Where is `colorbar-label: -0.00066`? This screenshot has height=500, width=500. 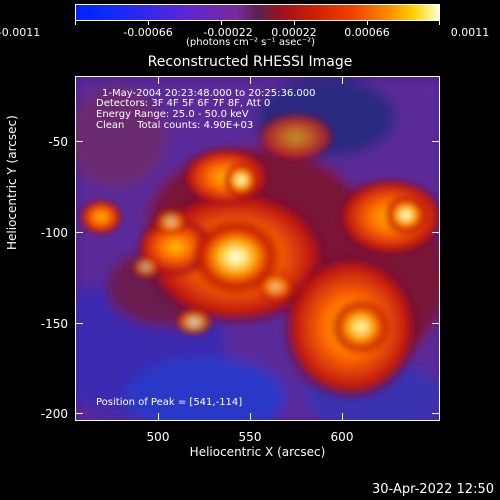
colorbar-label: -0.00066 is located at coordinates (148, 32).